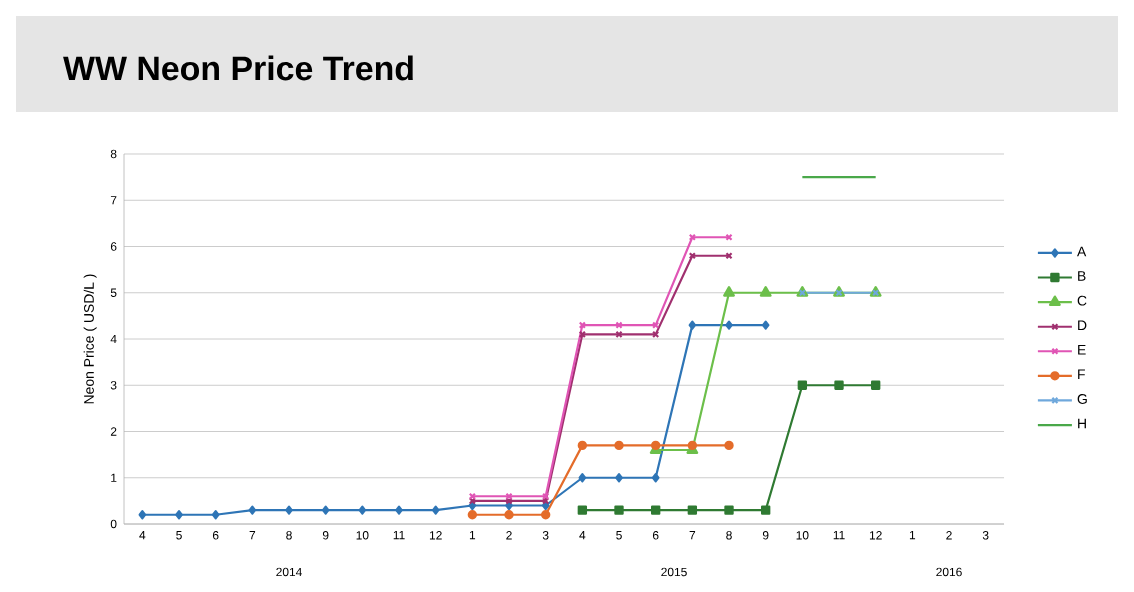  I want to click on chart-title: WW Neon Price Trend, so click(238, 68).